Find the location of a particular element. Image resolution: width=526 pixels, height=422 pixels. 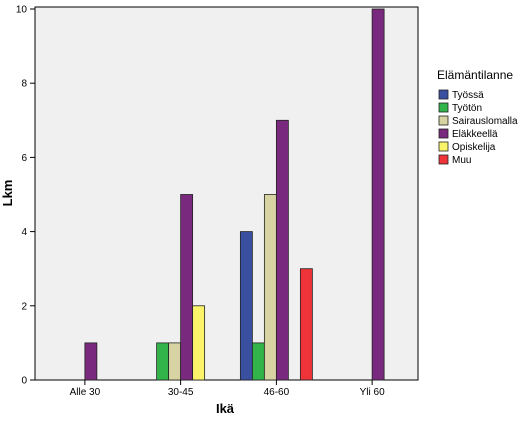

legend-label: Työssä is located at coordinates (468, 95).